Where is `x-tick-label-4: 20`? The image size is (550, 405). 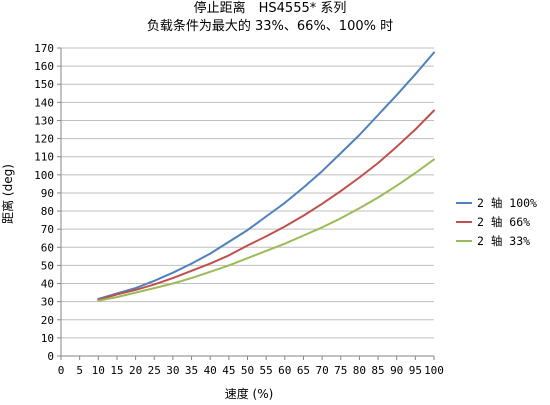 x-tick-label-4: 20 is located at coordinates (135, 370).